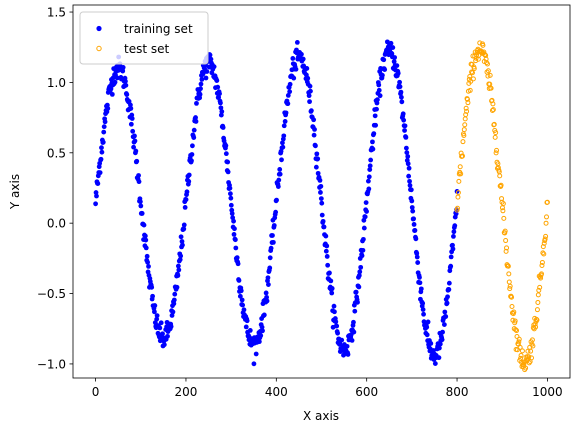  I want to click on legend-label-training-set: training set, so click(158, 29).